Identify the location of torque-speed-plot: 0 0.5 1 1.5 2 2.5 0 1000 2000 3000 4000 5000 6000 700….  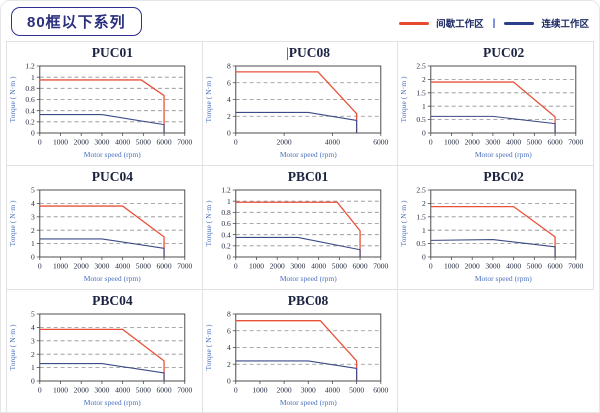
(491, 234).